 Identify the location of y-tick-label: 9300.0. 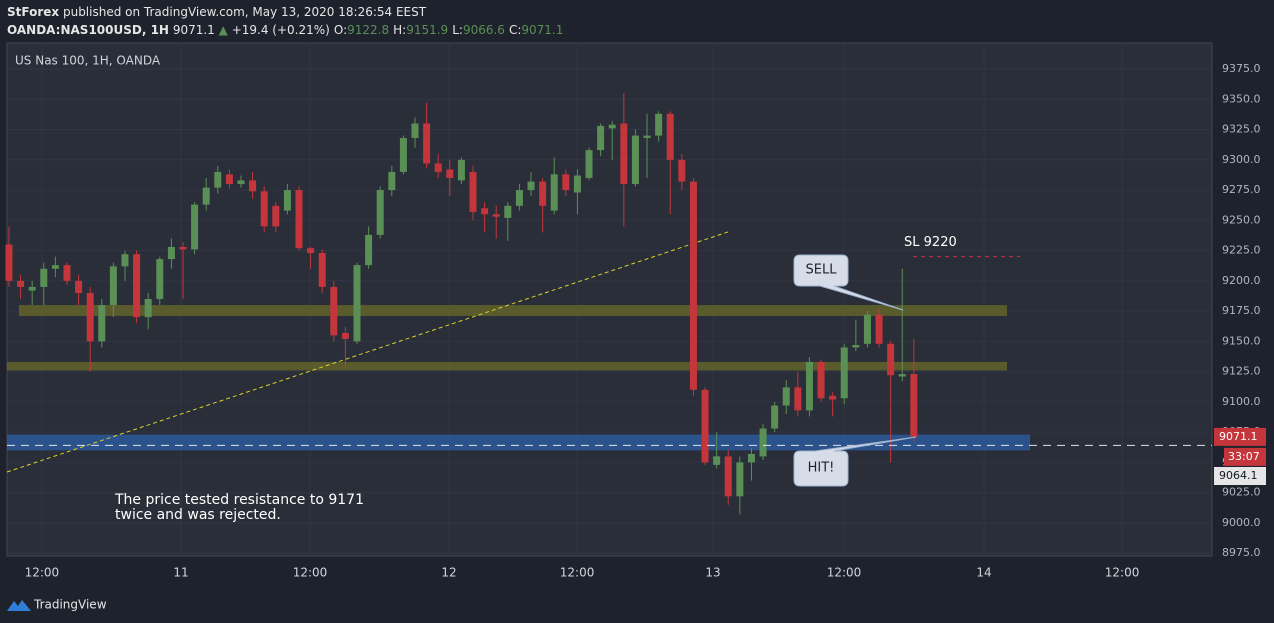
(1241, 159).